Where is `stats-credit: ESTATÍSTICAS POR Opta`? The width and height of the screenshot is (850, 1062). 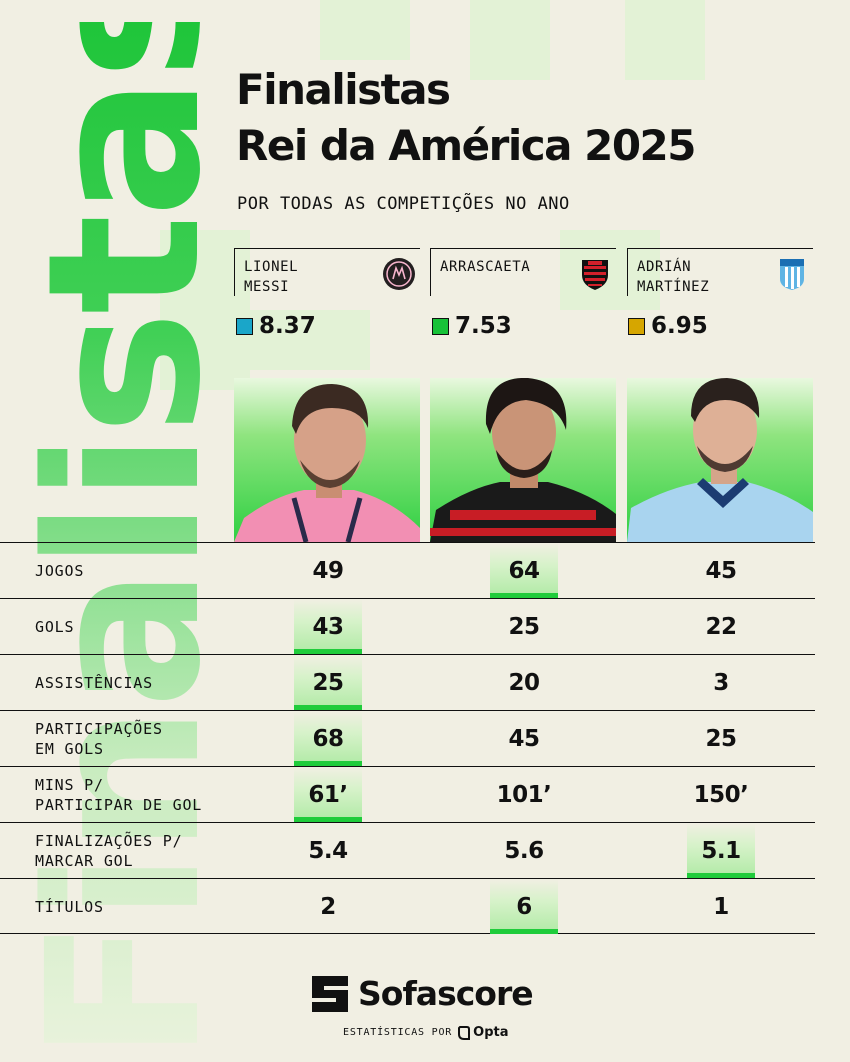
stats-credit: ESTATÍSTICAS POR Opta is located at coordinates (425, 1032).